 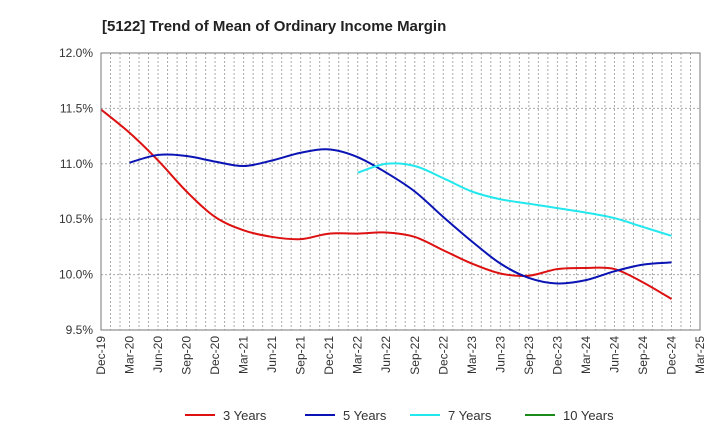 What do you see at coordinates (700, 355) in the screenshot?
I see `x-tick-label: Mar-25` at bounding box center [700, 355].